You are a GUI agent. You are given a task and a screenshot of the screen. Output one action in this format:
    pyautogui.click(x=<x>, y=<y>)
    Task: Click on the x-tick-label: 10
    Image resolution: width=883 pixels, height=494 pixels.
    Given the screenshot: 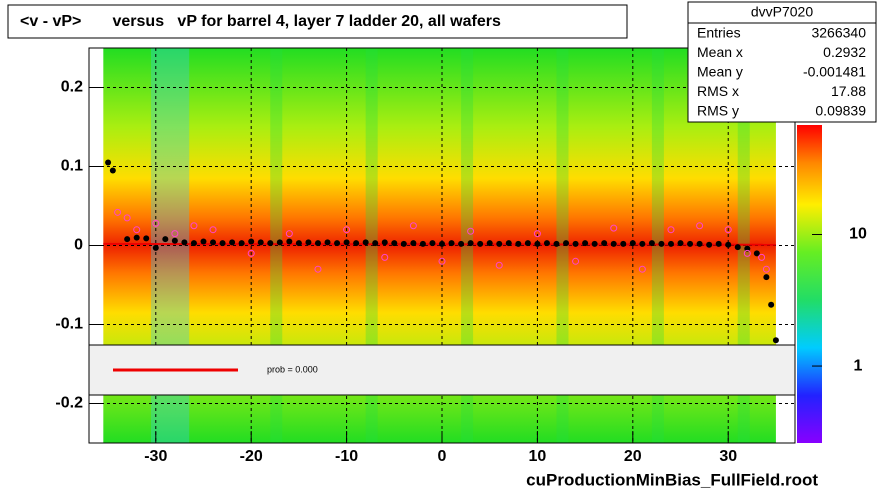 What is the action you would take?
    pyautogui.click(x=538, y=456)
    